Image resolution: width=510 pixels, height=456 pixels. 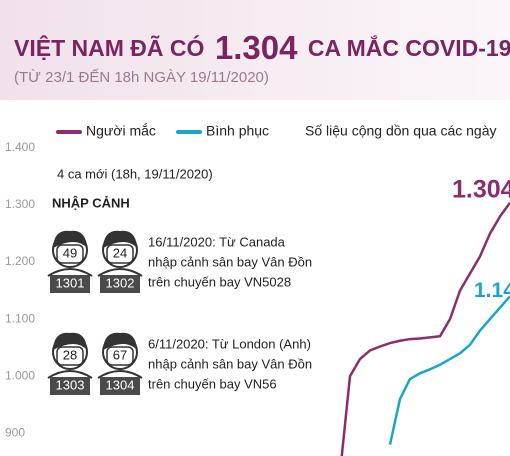 I want to click on value-label: 1.140, so click(x=492, y=290).